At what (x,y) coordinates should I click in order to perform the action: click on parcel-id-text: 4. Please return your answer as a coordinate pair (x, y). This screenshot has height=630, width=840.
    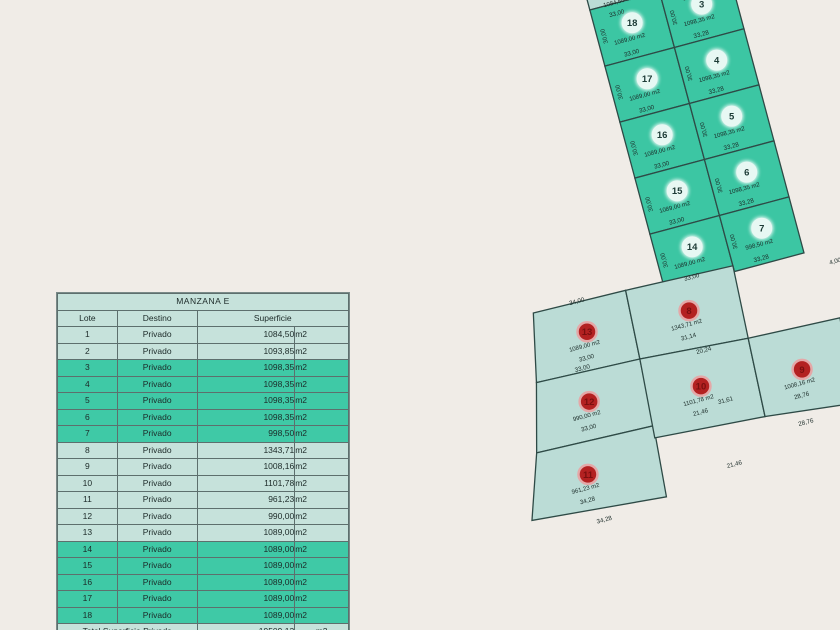
    Looking at the image, I should click on (717, 61).